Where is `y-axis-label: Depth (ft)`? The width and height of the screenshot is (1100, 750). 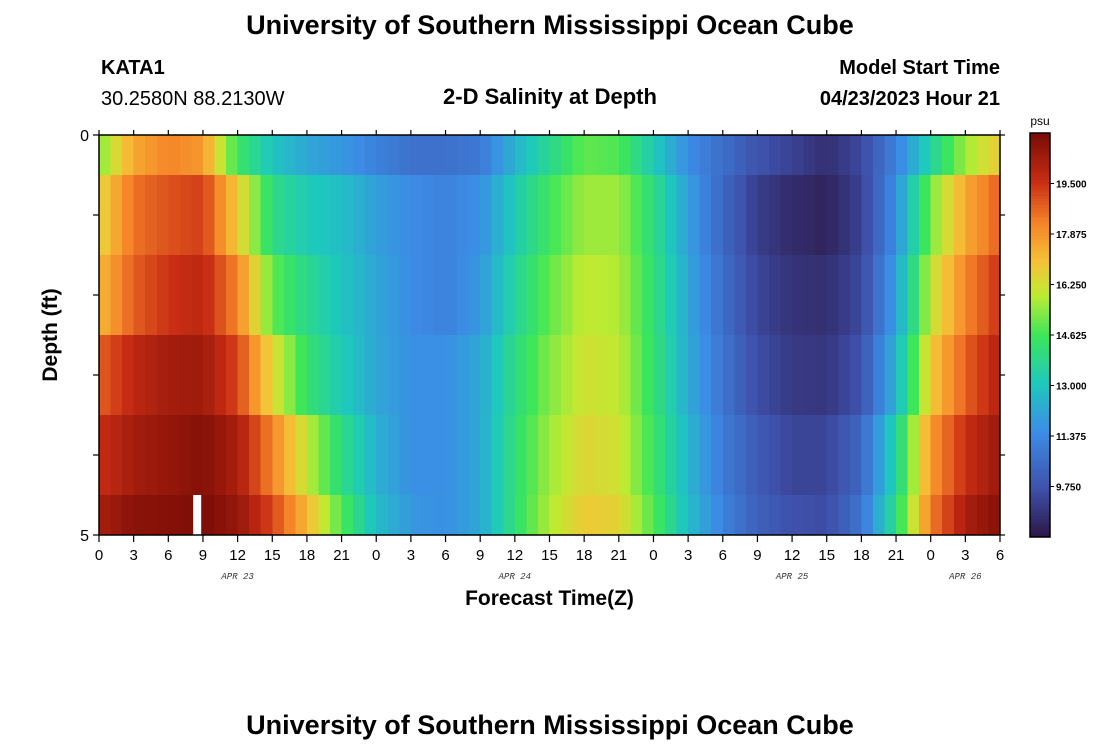 y-axis-label: Depth (ft) is located at coordinates (50, 334).